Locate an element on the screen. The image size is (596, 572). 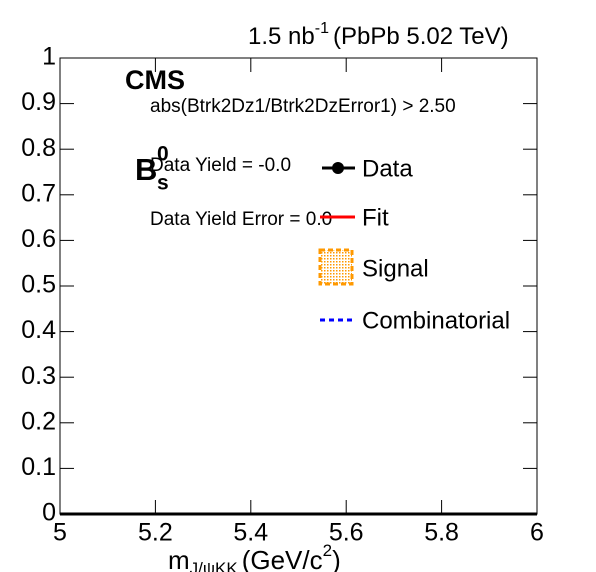
x-tick-label: 5.2 is located at coordinates (155, 533).